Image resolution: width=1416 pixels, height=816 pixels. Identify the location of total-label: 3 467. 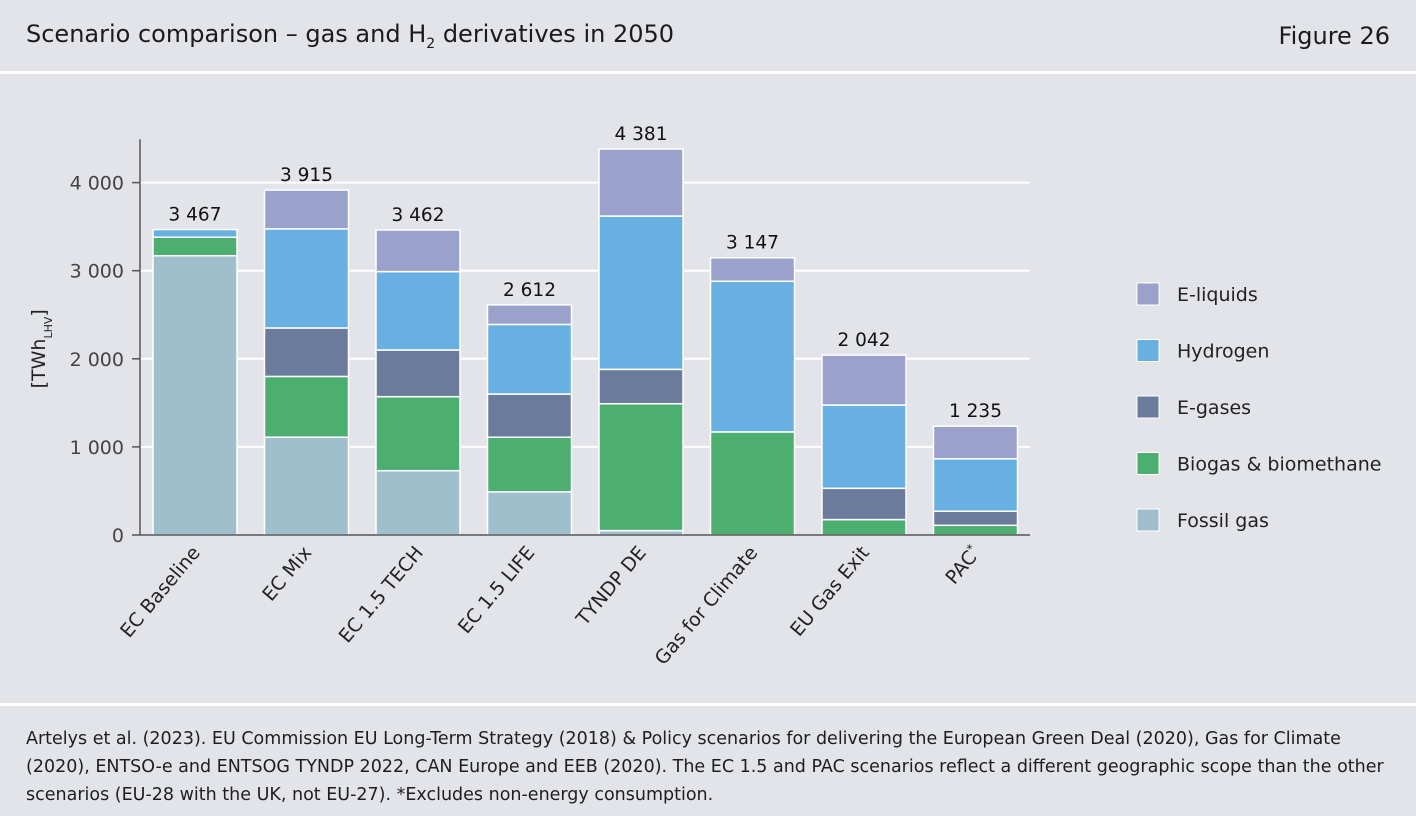
(195, 215).